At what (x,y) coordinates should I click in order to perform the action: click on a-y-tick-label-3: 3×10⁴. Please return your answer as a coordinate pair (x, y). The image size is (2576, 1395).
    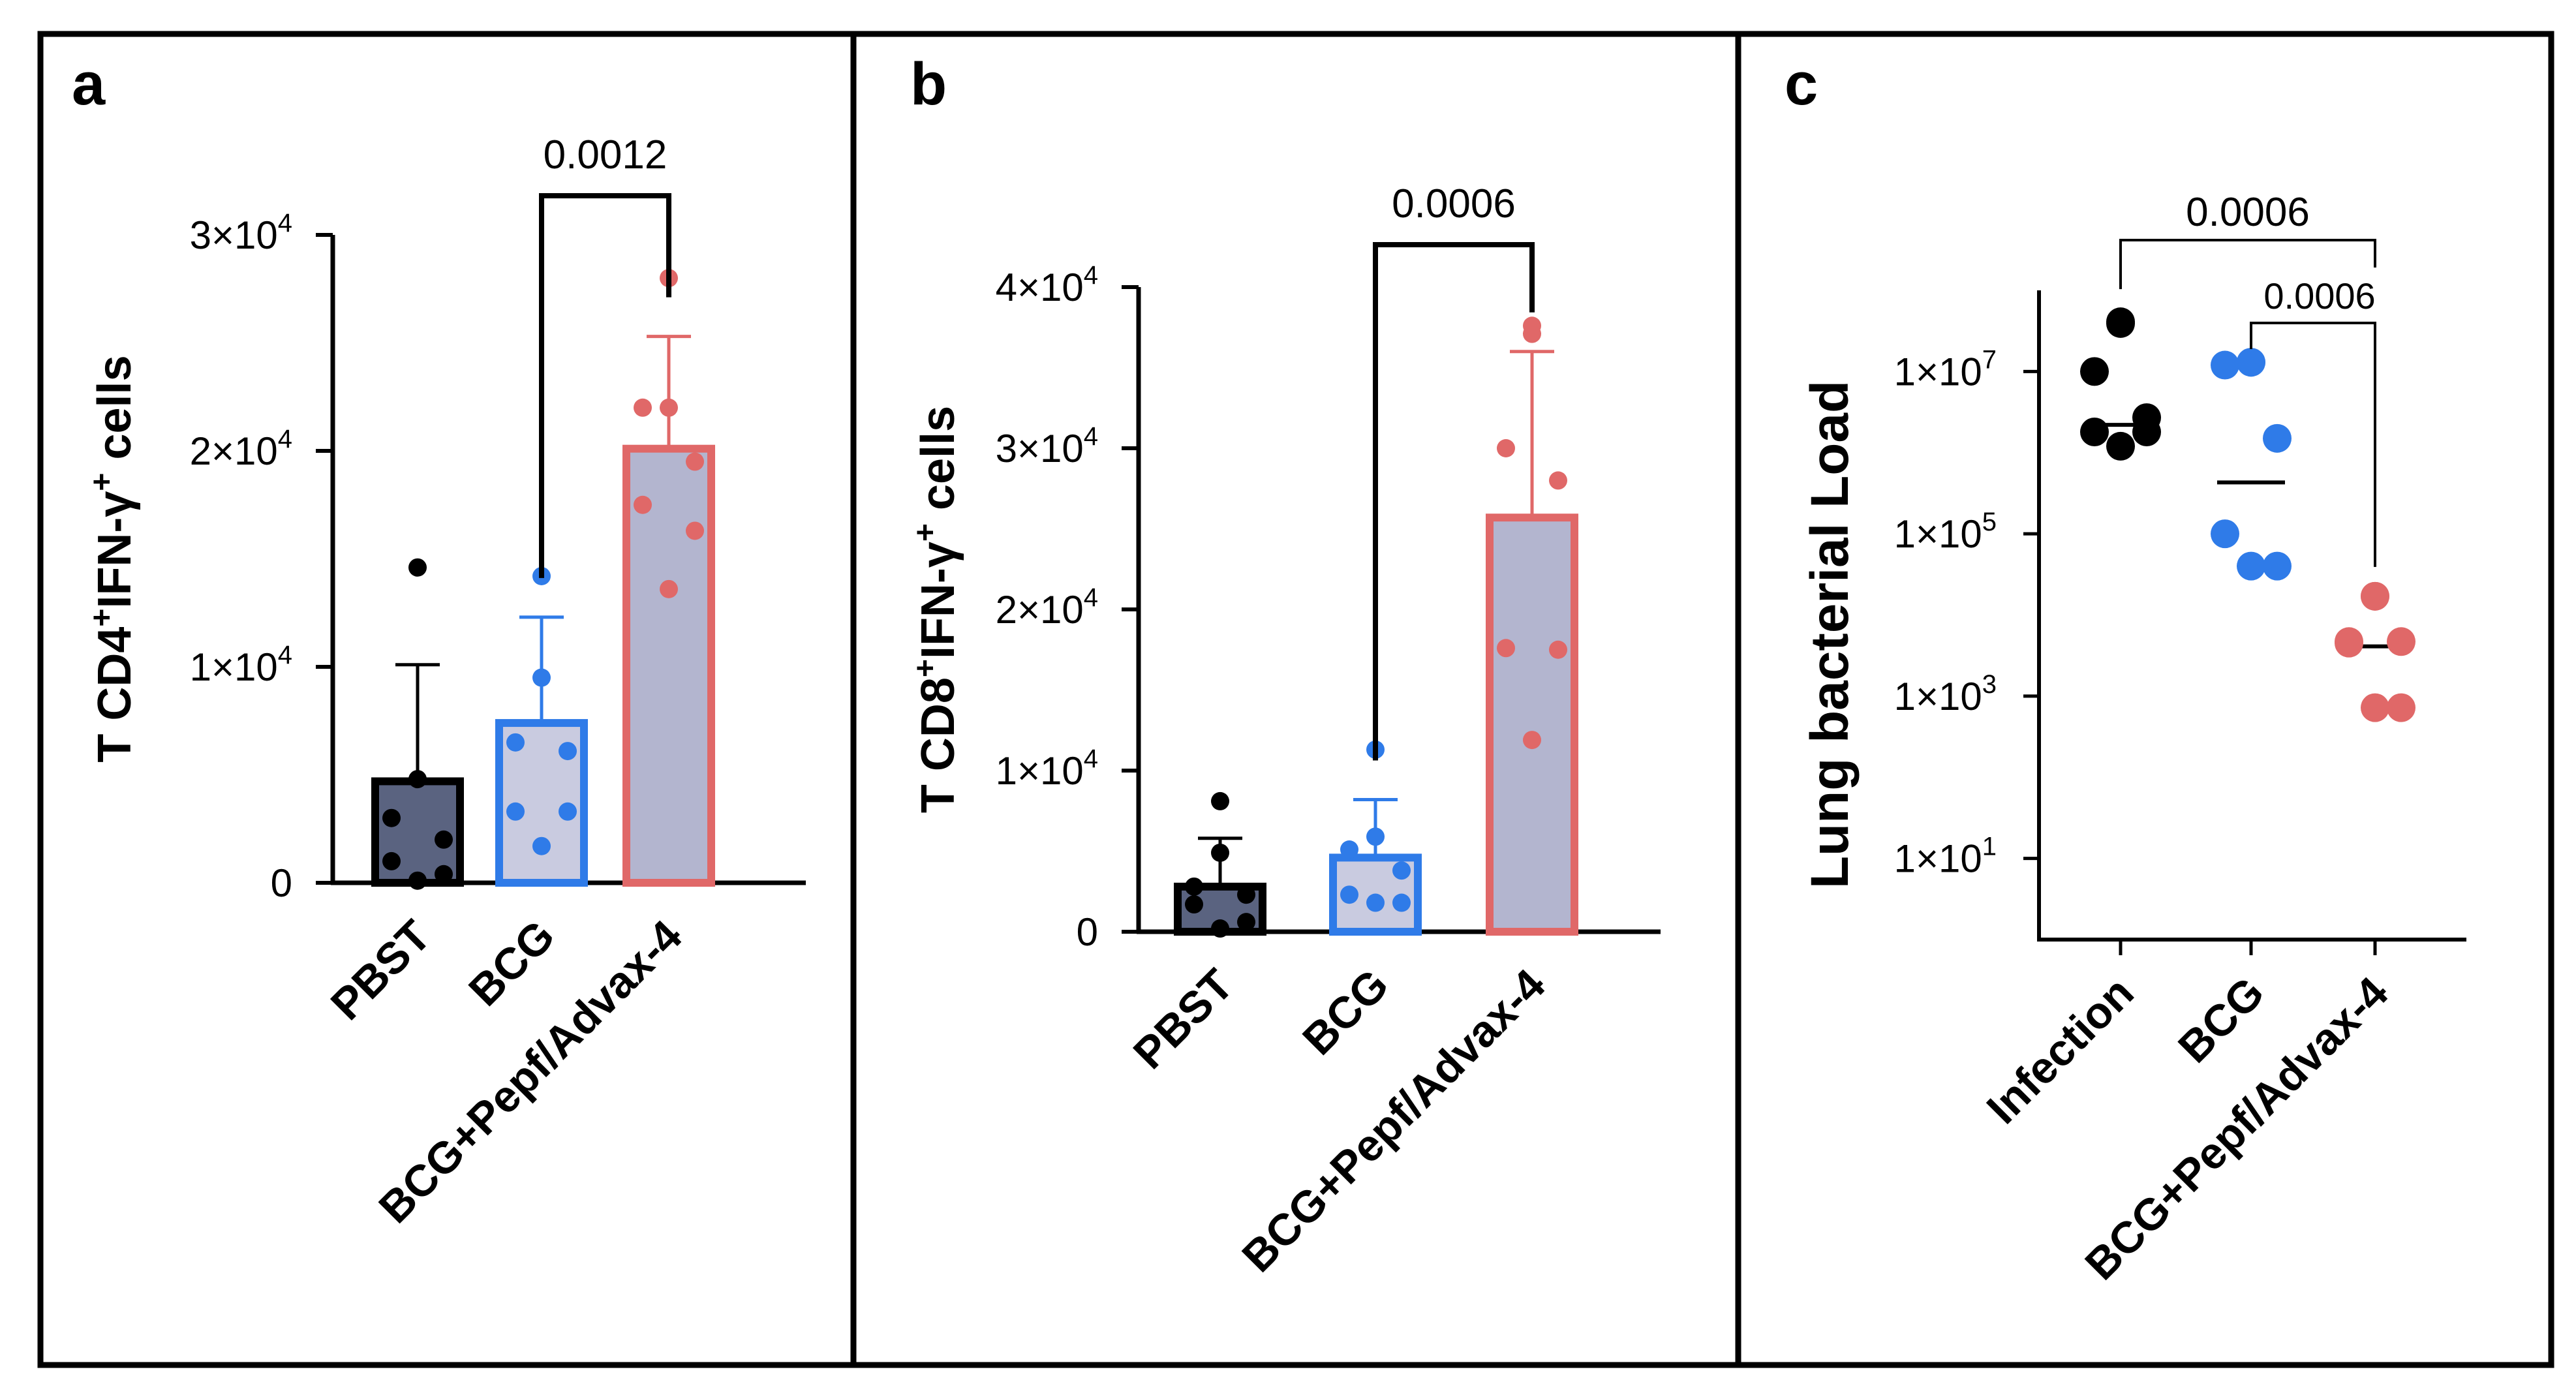
    Looking at the image, I should click on (241, 233).